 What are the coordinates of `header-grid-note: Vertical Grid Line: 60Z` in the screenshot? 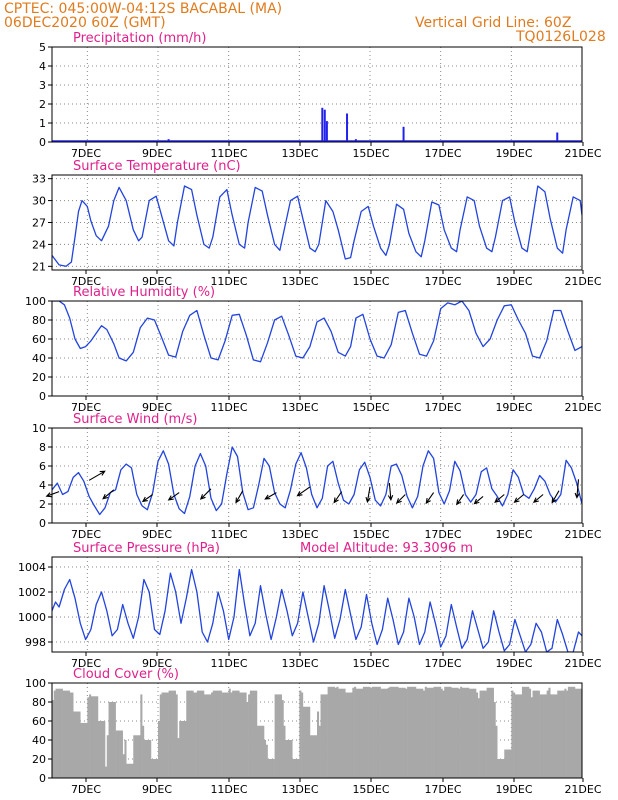 It's located at (493, 23).